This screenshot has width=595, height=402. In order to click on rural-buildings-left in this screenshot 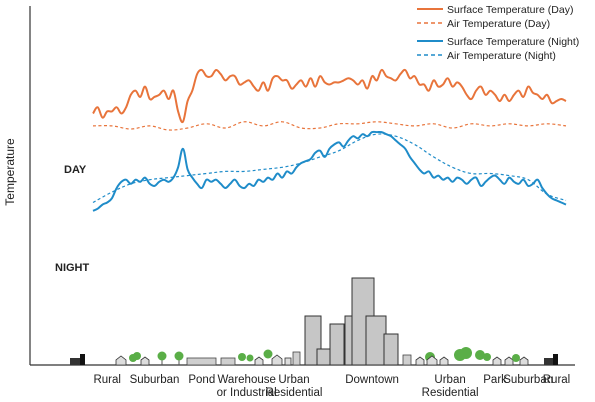, I will do `click(77, 359)`.